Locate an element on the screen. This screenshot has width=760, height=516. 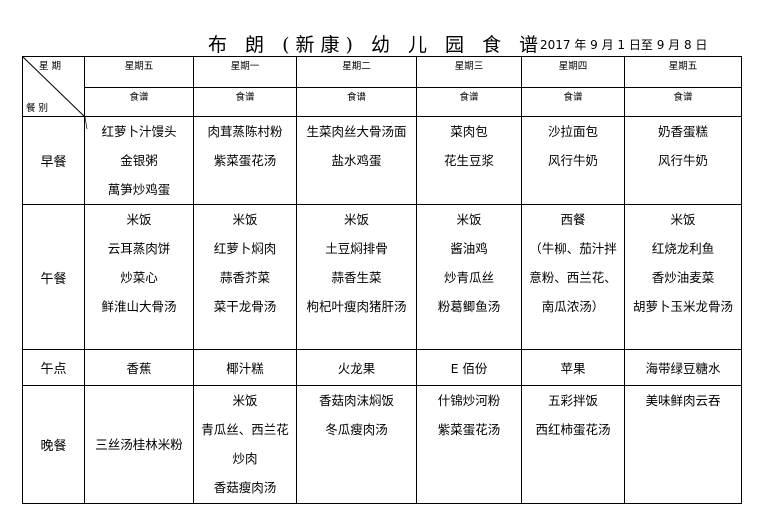
menu-cell: 西餐 （牛柳、茄汁拌 意粉、西兰花、 南瓜浓汤） is located at coordinates (573, 277).